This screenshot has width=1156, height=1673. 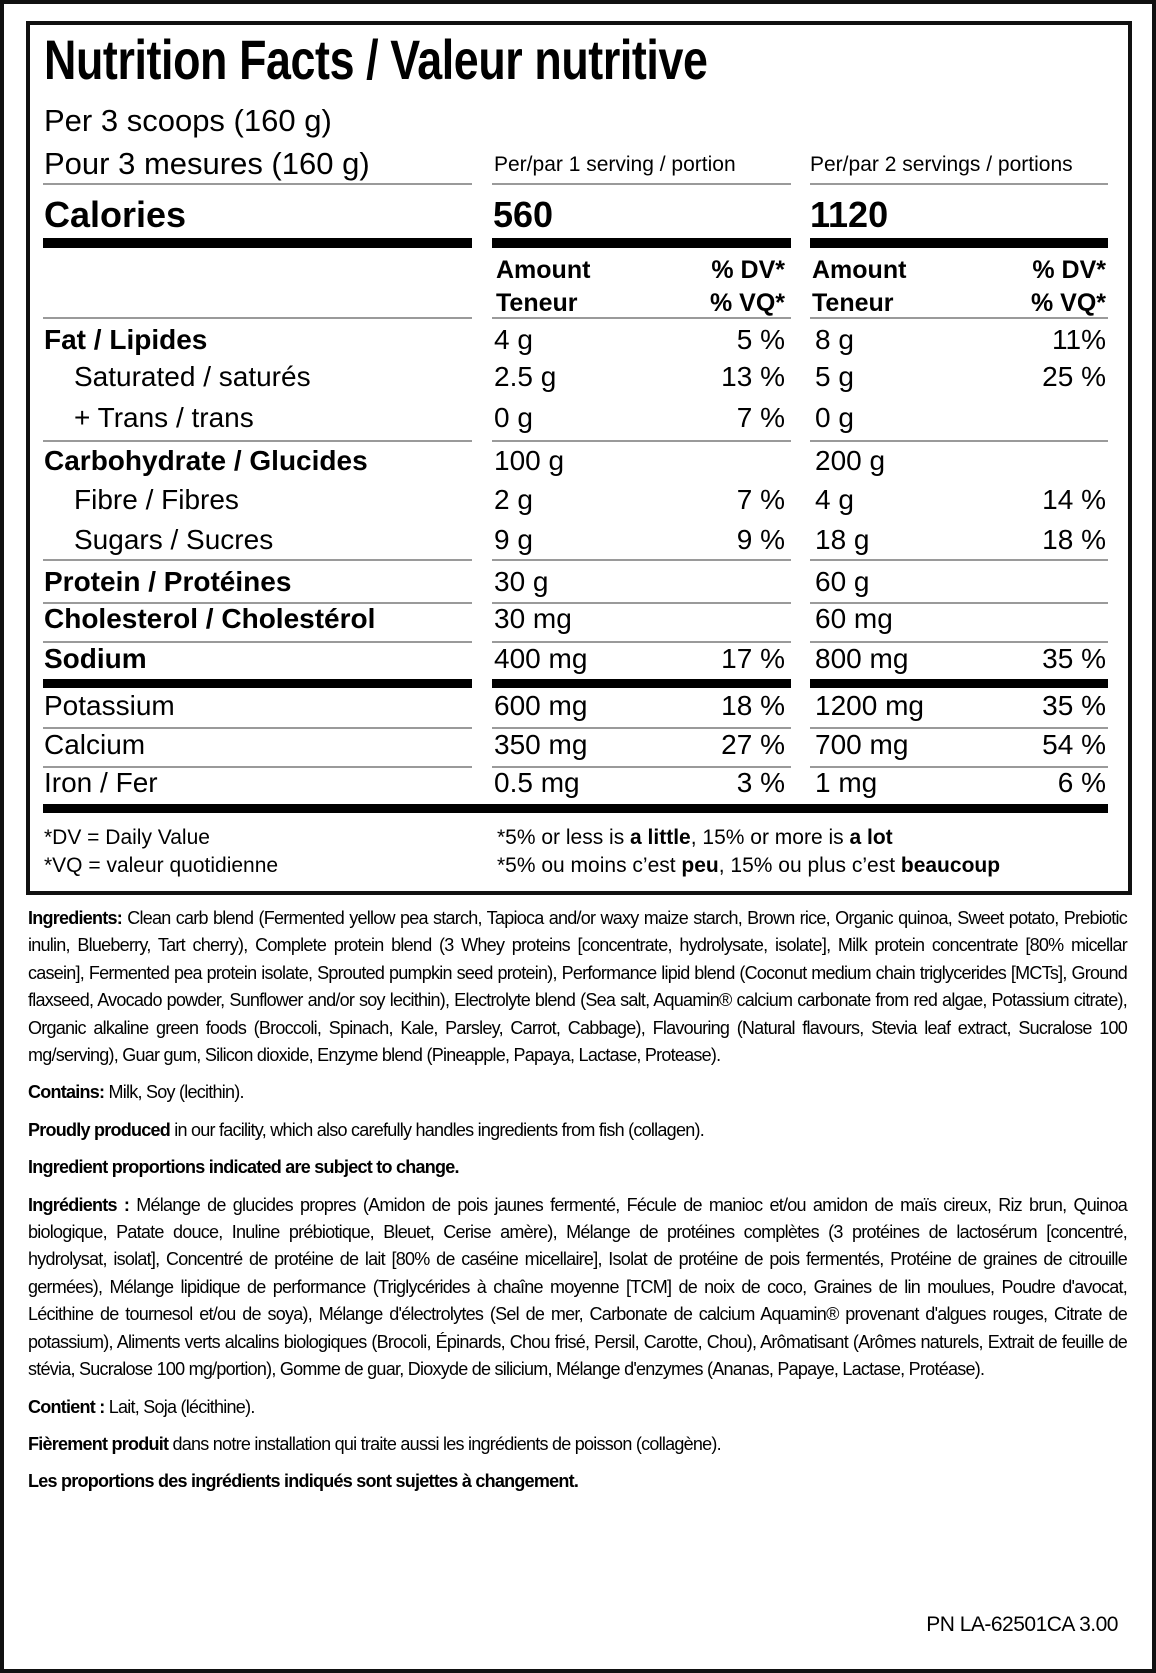 I want to click on amount-per-2-servings: 4 g, so click(x=834, y=499).